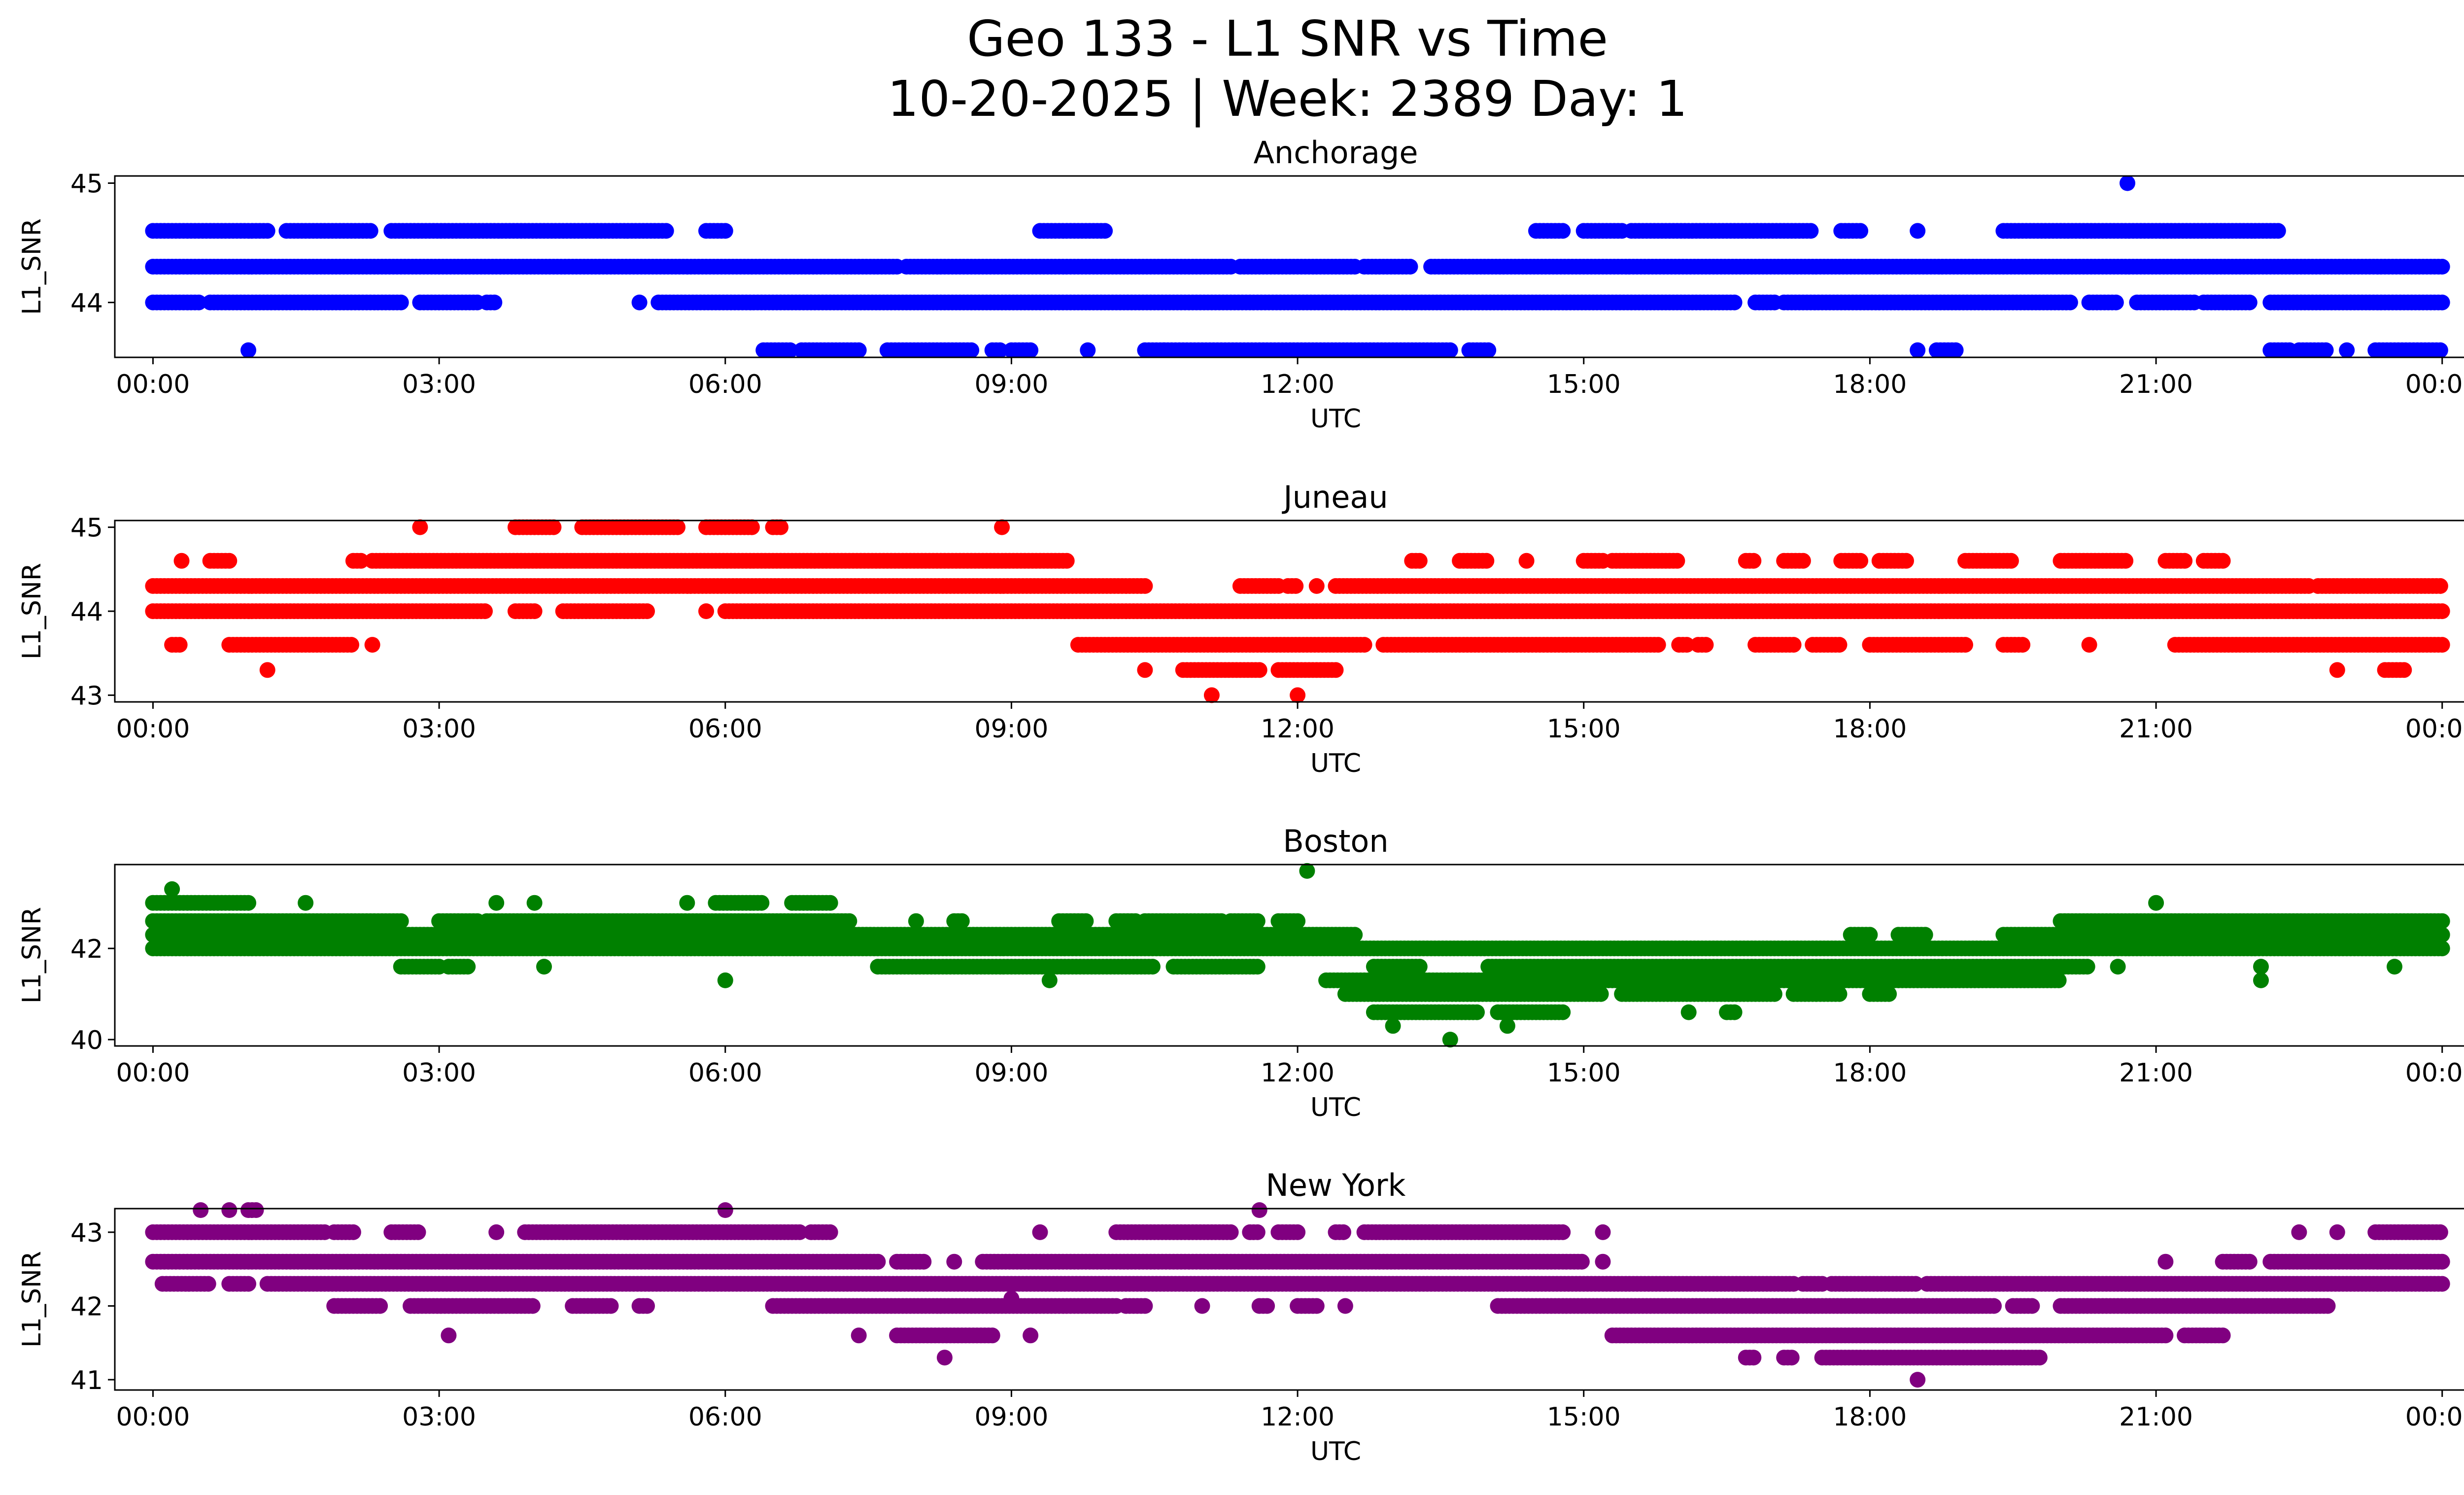 The width and height of the screenshot is (2464, 1495). Describe the element at coordinates (439, 384) in the screenshot. I see `anchorage-x-tick-label-1: 03:00` at that location.